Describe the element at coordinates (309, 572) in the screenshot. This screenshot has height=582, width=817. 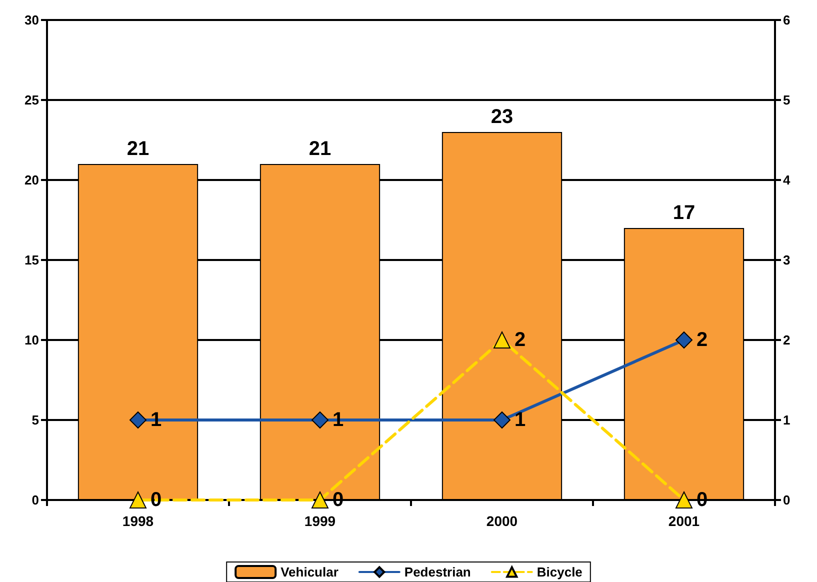
I see `legend-label: Vehicular` at that location.